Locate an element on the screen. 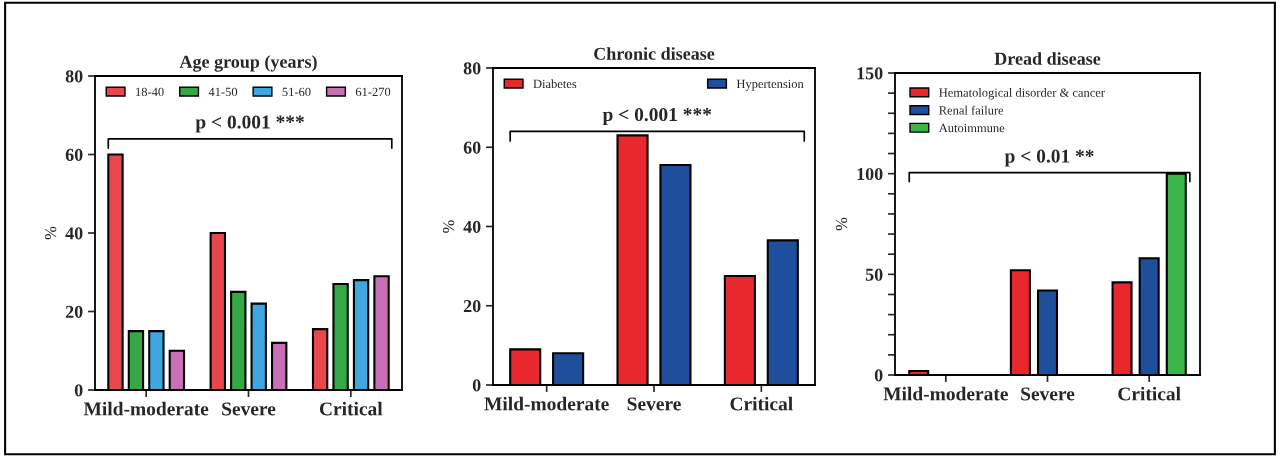 The height and width of the screenshot is (457, 1280). chart-title: Dread disease is located at coordinates (1047, 58).